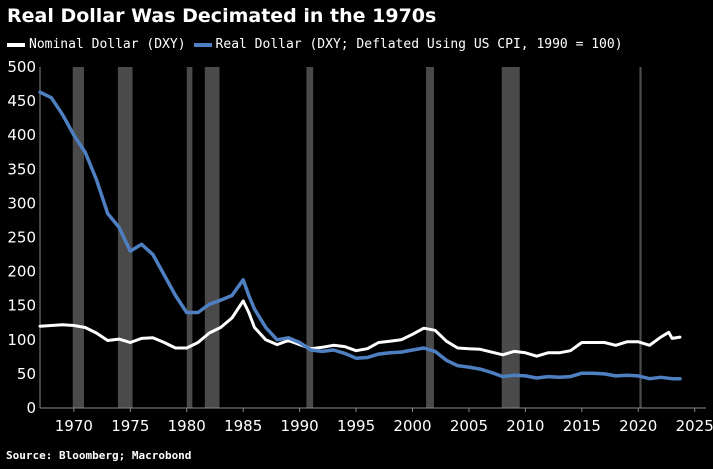  I want to click on y-tick-label: 50, so click(26, 374).